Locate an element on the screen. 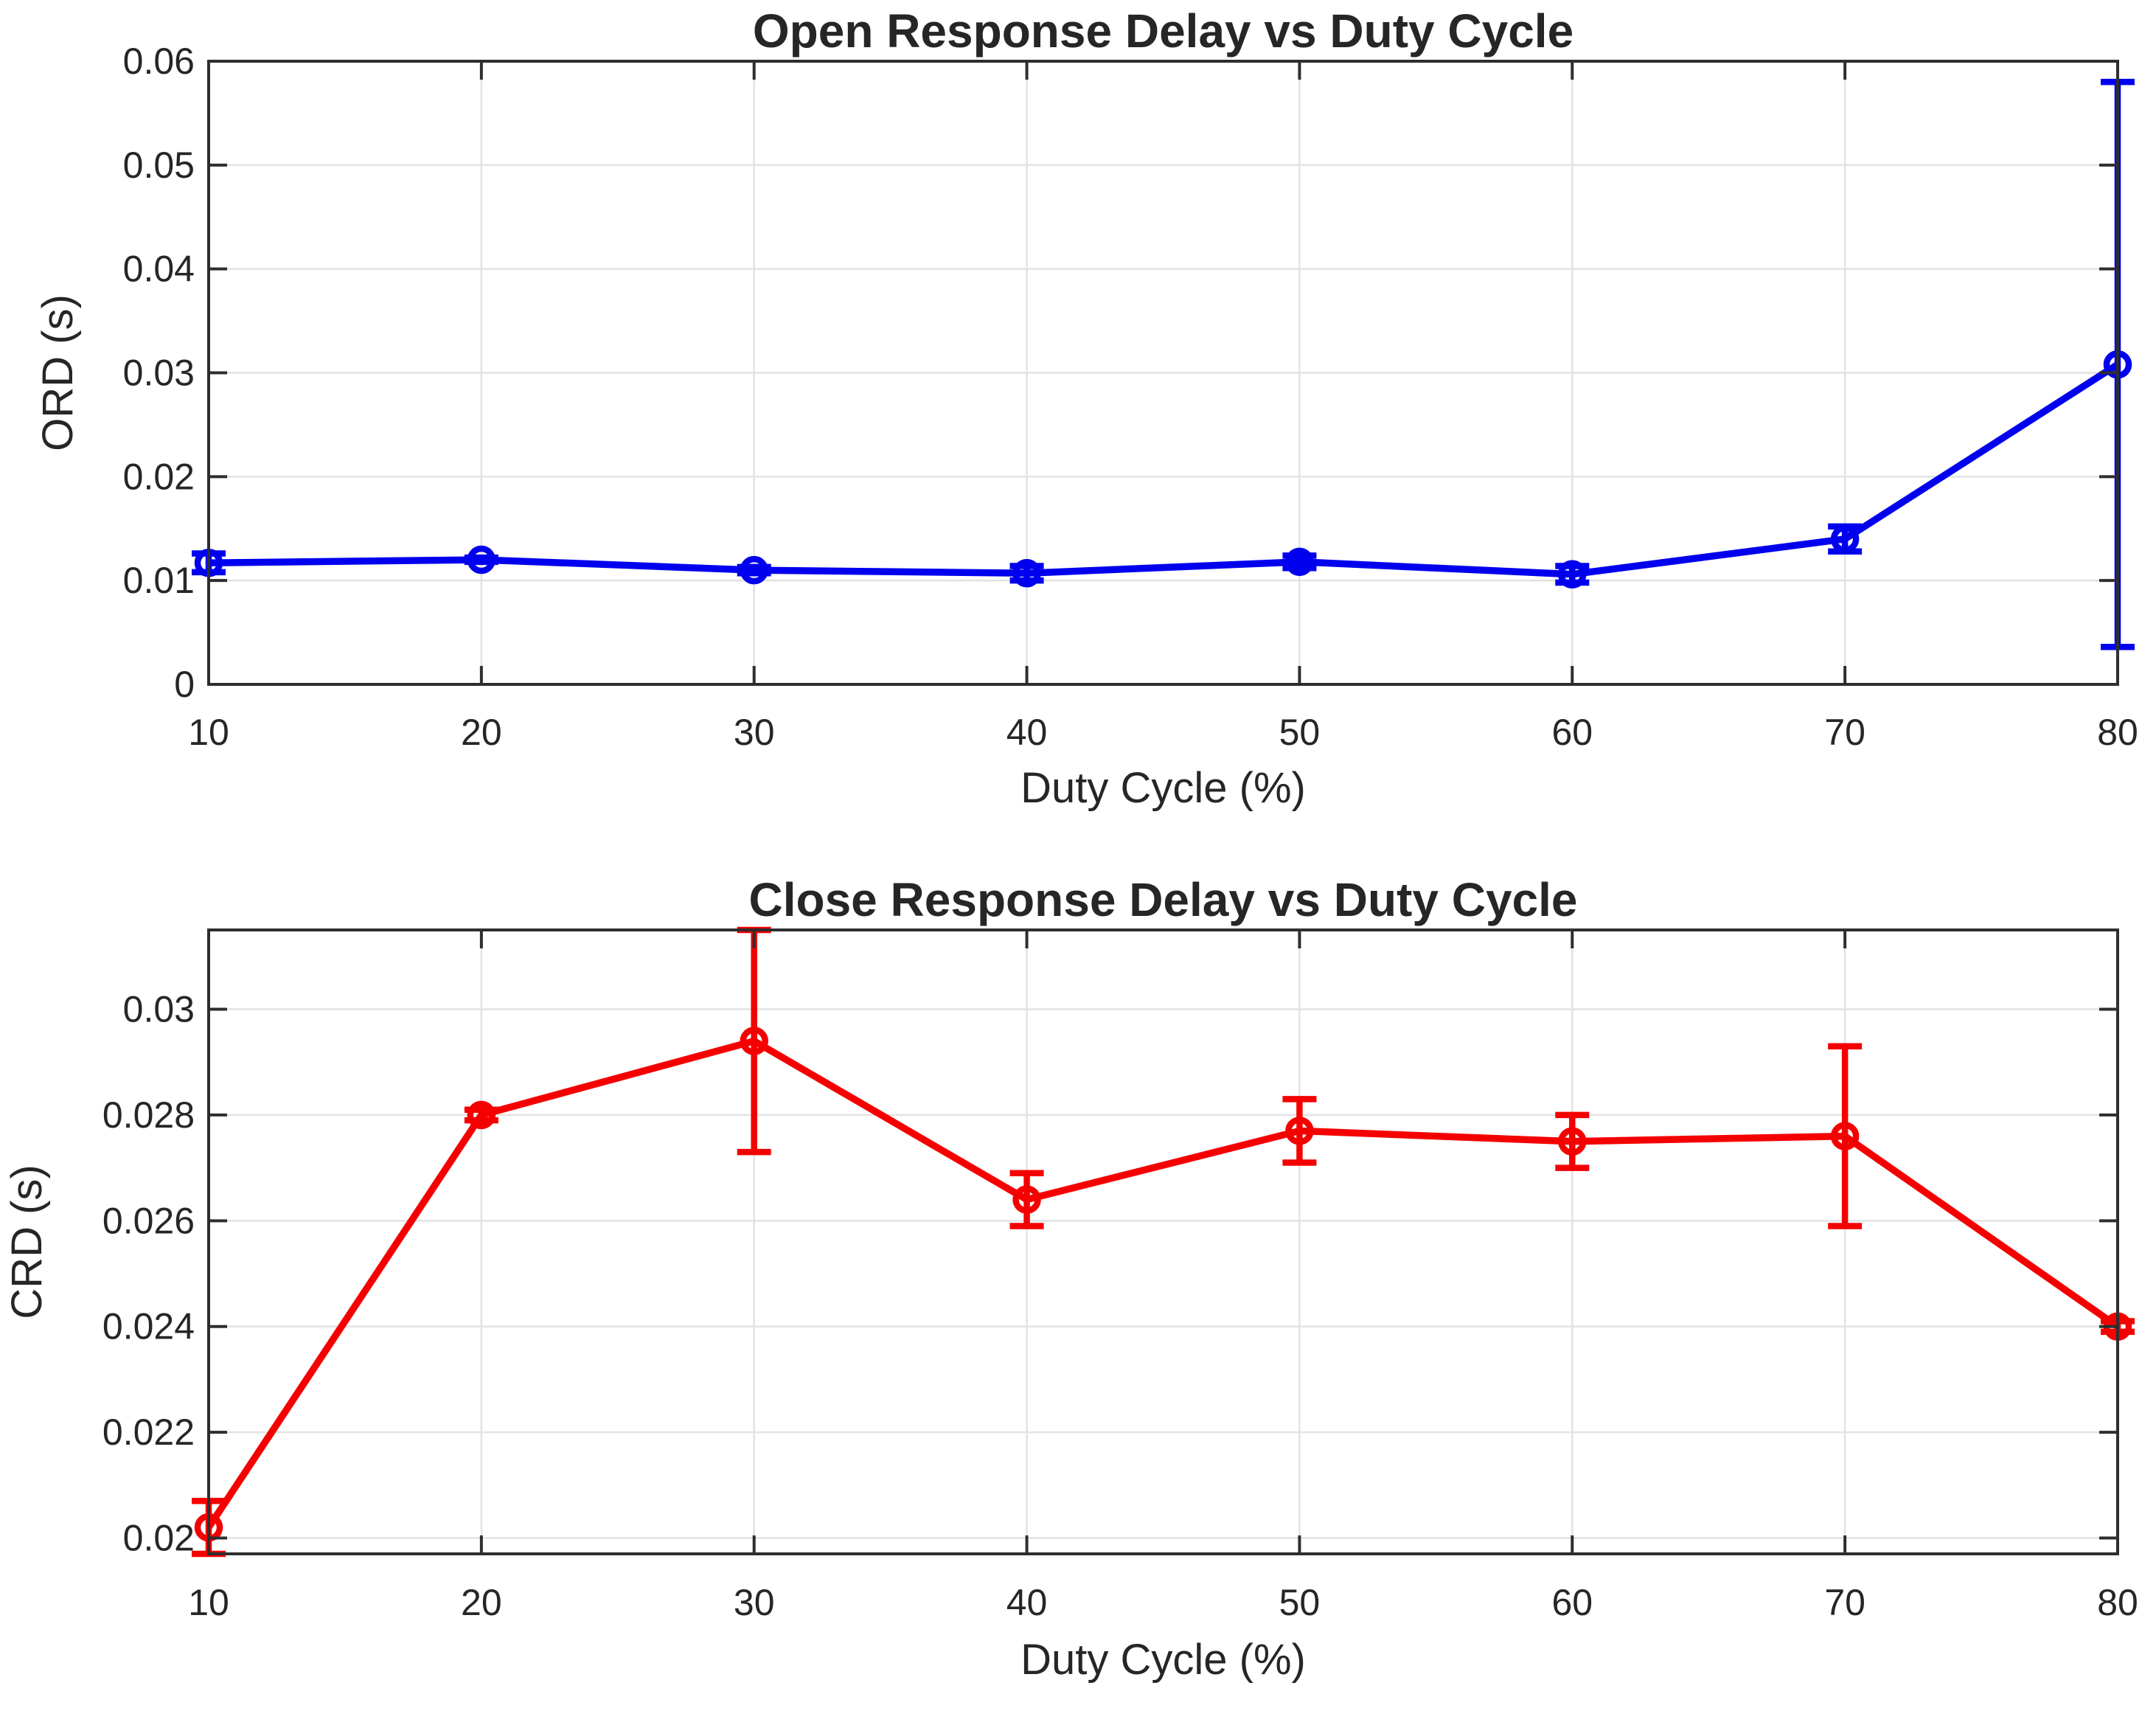 The width and height of the screenshot is (2156, 1722). y-tick-label: 0.05 is located at coordinates (159, 165).